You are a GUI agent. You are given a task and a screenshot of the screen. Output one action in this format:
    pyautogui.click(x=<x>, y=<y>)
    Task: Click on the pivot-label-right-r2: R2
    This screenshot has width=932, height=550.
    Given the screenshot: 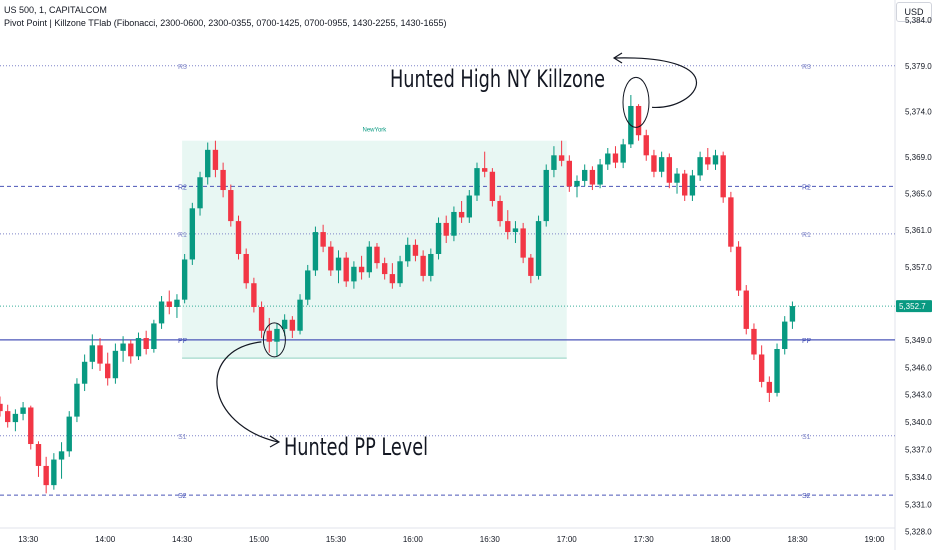 What is the action you would take?
    pyautogui.click(x=806, y=187)
    